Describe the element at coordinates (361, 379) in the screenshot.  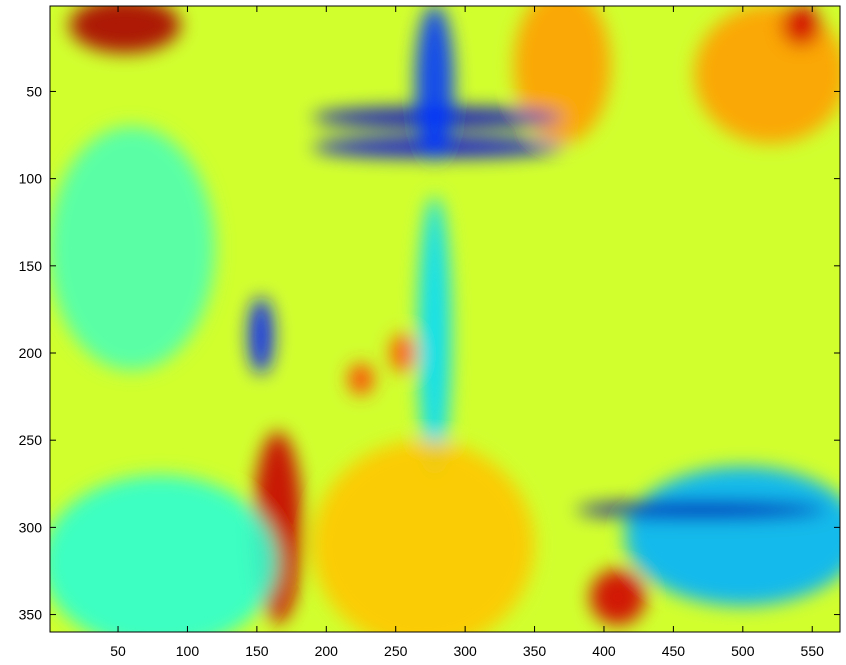
I see `heatmap-region-orange-spot` at that location.